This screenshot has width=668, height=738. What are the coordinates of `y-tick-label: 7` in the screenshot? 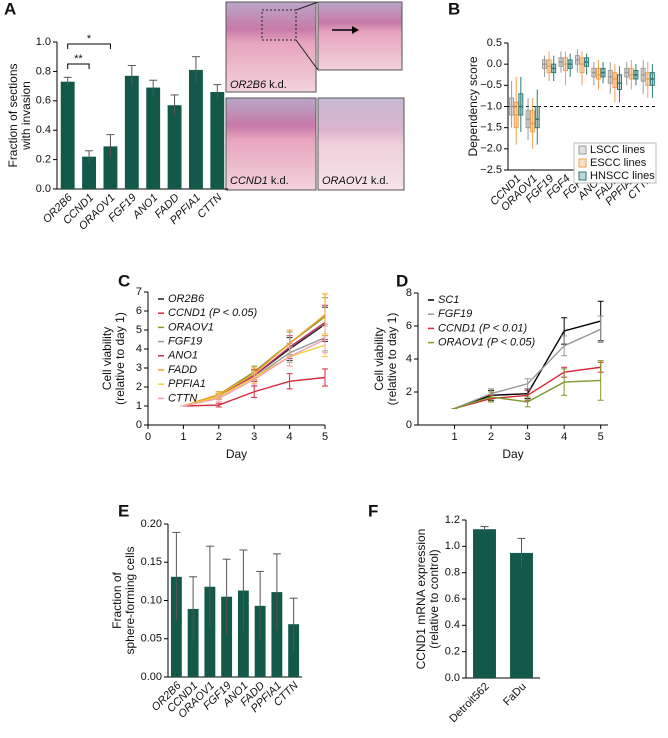 It's located at (139, 292).